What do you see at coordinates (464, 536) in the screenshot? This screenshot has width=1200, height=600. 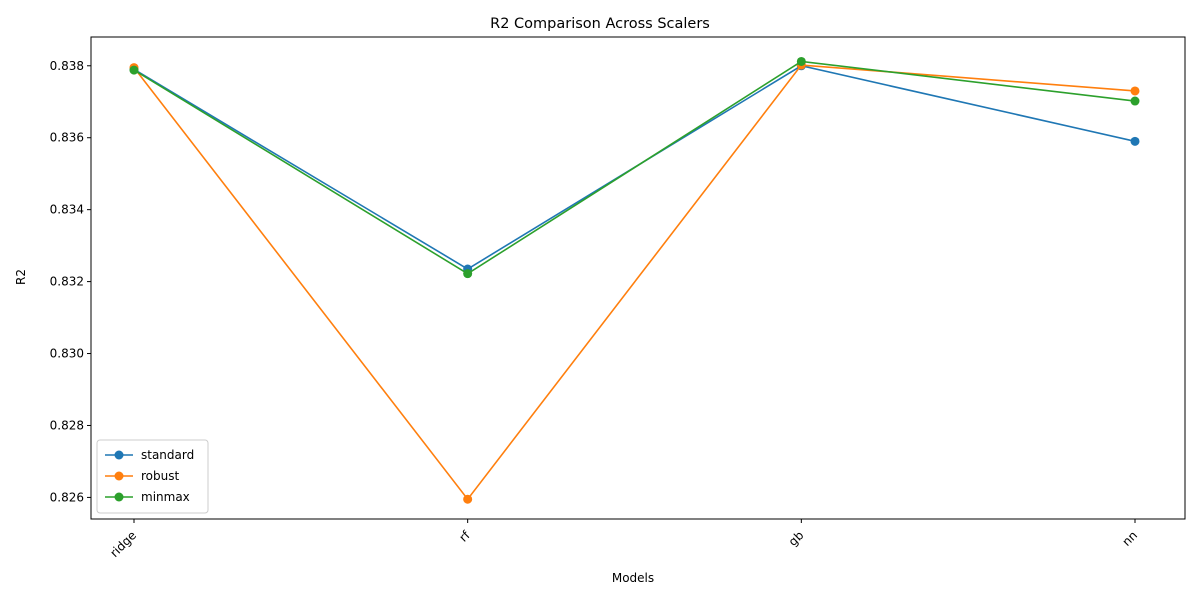 I see `x-tick-label: rf` at bounding box center [464, 536].